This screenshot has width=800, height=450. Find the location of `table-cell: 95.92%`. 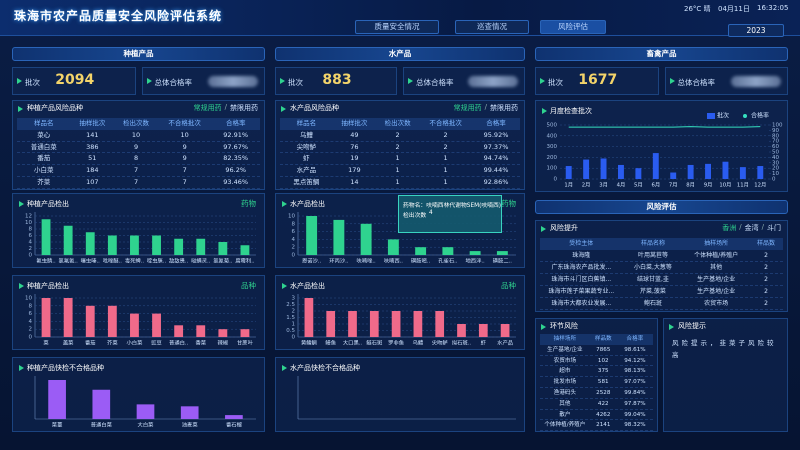

table-cell: 95.92% is located at coordinates (496, 134).